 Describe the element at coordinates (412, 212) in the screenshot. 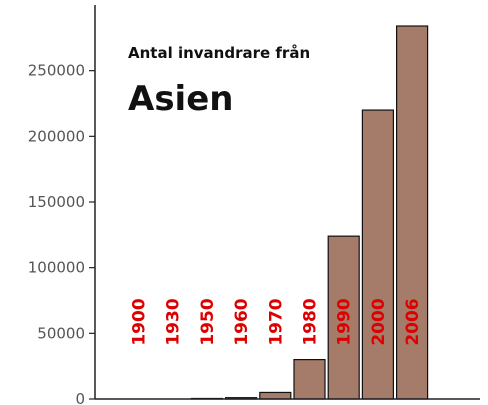

I see `bar-2006` at that location.